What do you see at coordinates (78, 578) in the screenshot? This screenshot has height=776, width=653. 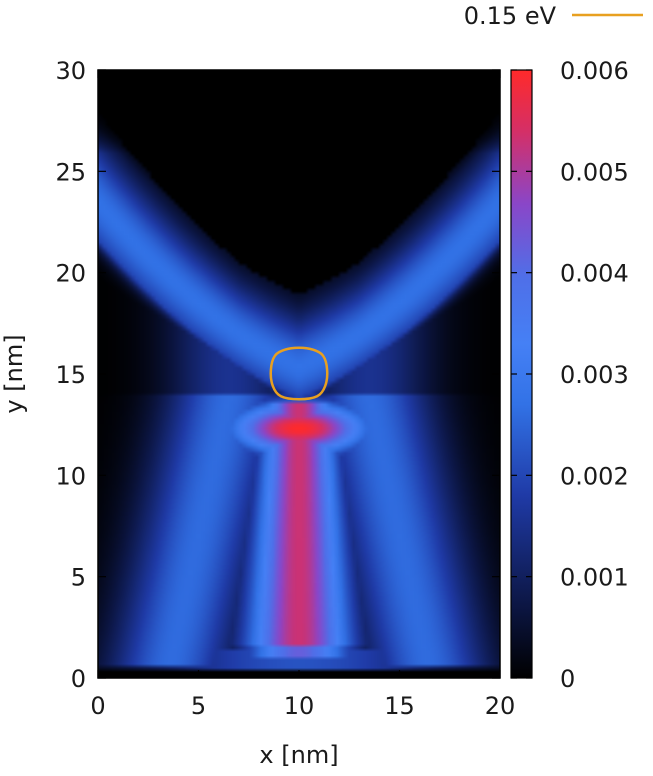 I see `y-tick-label: 5` at bounding box center [78, 578].